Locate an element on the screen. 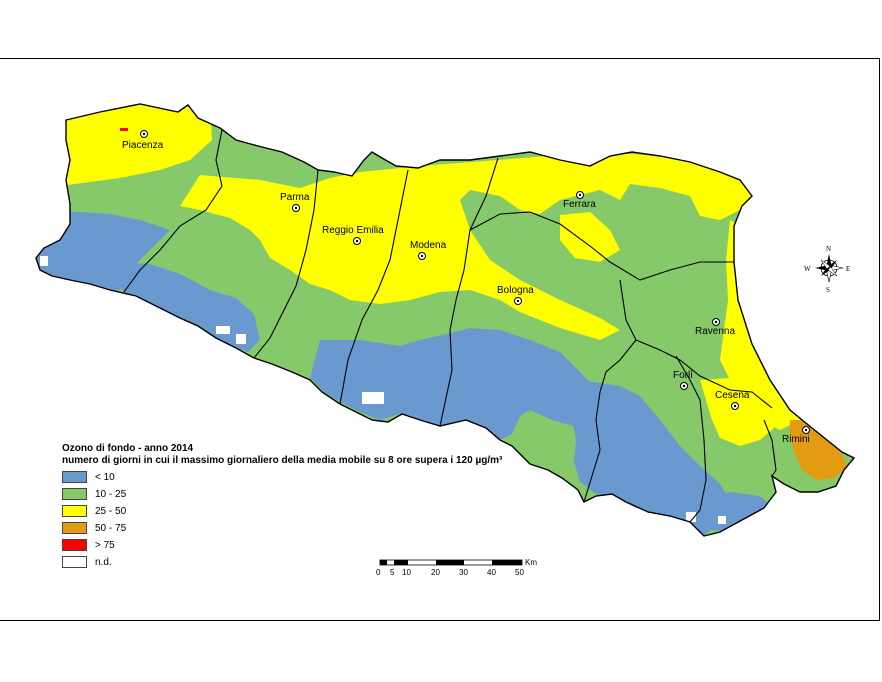 Image resolution: width=882 pixels, height=682 pixels. city-label-rimini: Rimini is located at coordinates (796, 439).